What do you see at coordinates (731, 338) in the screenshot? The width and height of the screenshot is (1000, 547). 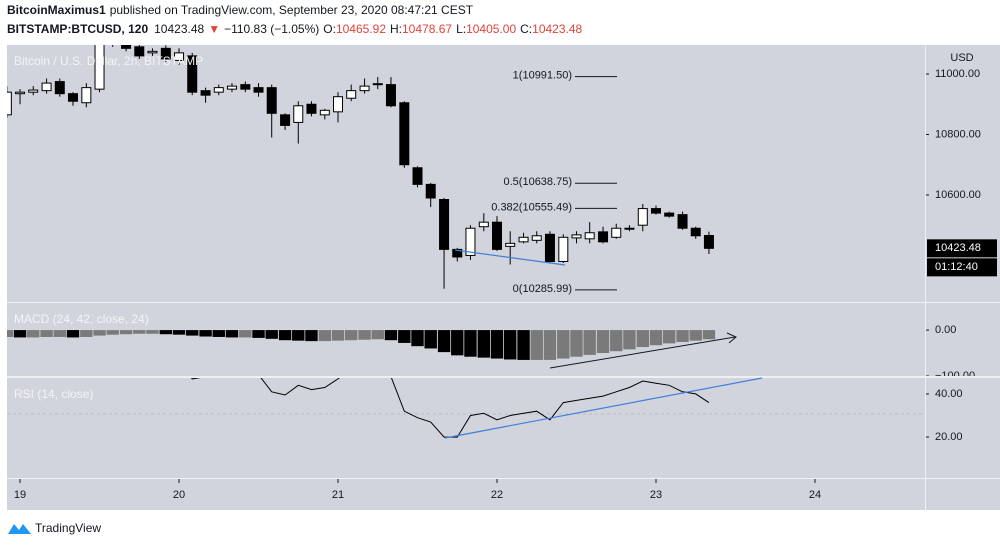 I see `arrow-head` at bounding box center [731, 338].